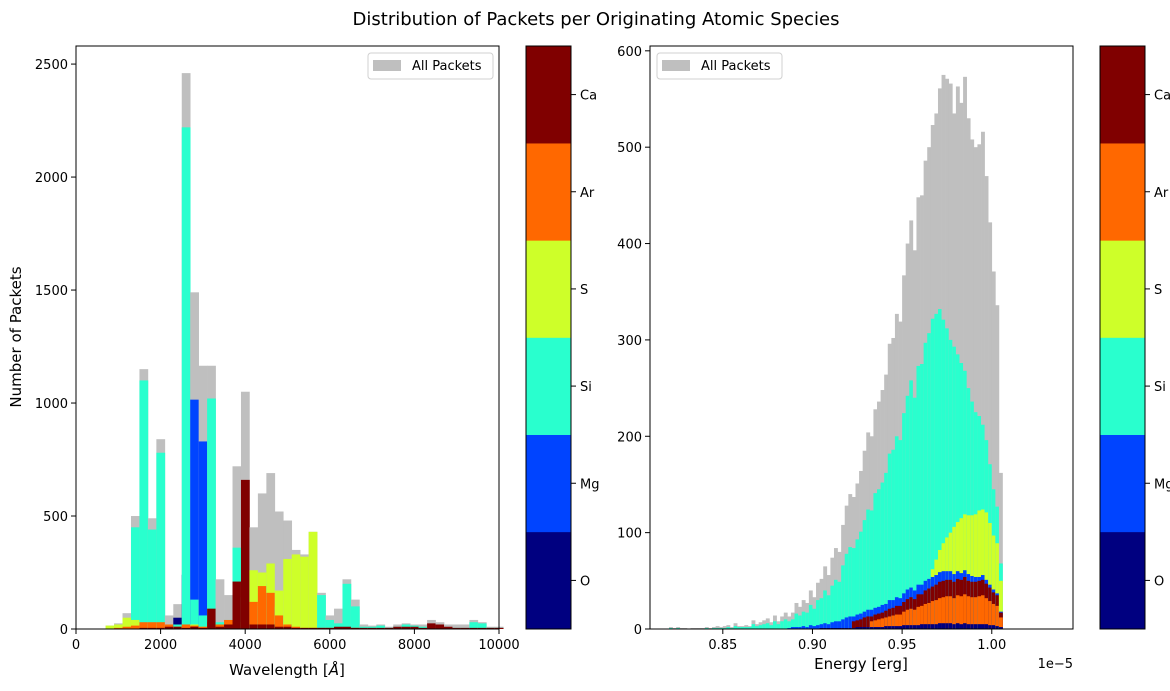  I want to click on right-y-tick-label: 400, so click(629, 245).